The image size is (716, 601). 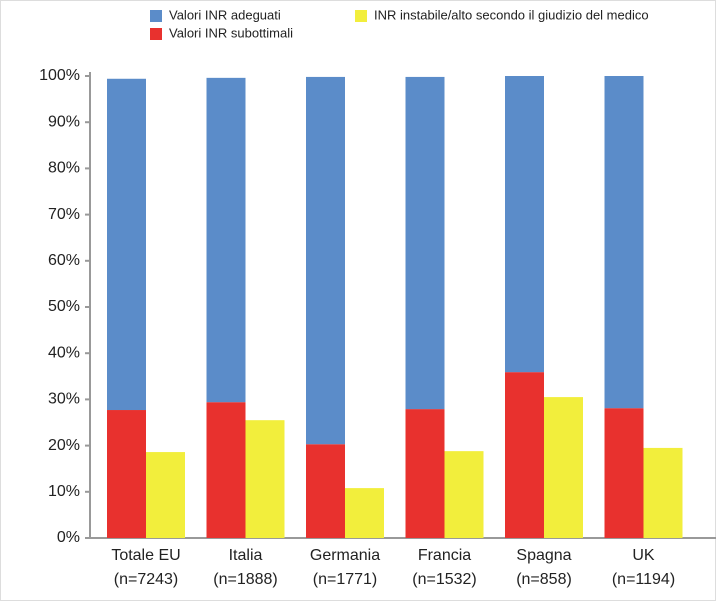 I want to click on y-tick-label: 50%, so click(x=64, y=306).